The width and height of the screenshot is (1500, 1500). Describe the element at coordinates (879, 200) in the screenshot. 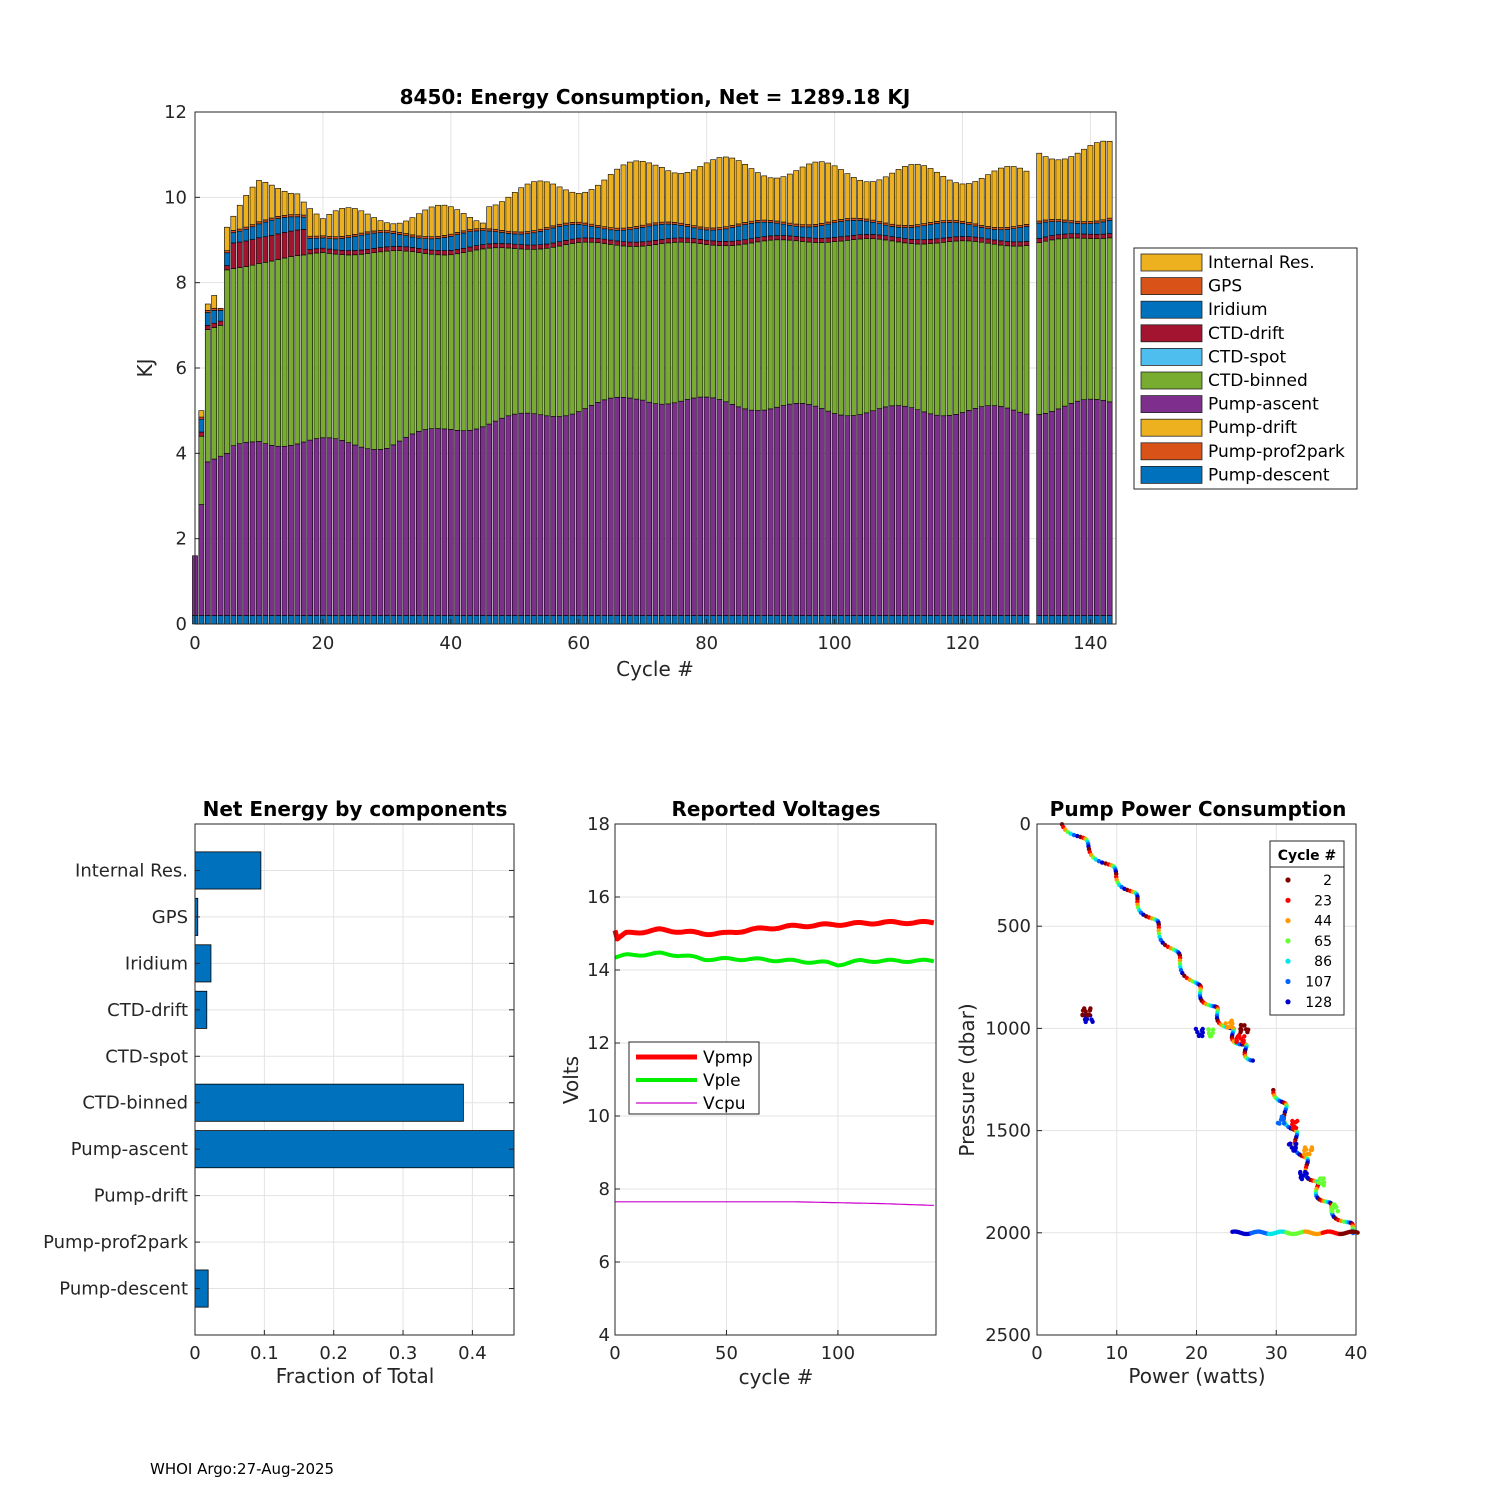

I see `energy-bar-internal-res--c107` at that location.